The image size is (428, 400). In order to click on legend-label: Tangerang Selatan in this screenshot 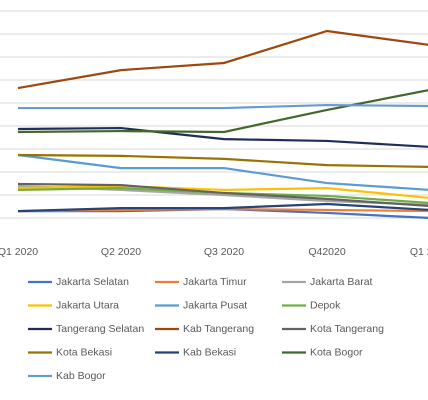, I will do `click(100, 329)`.